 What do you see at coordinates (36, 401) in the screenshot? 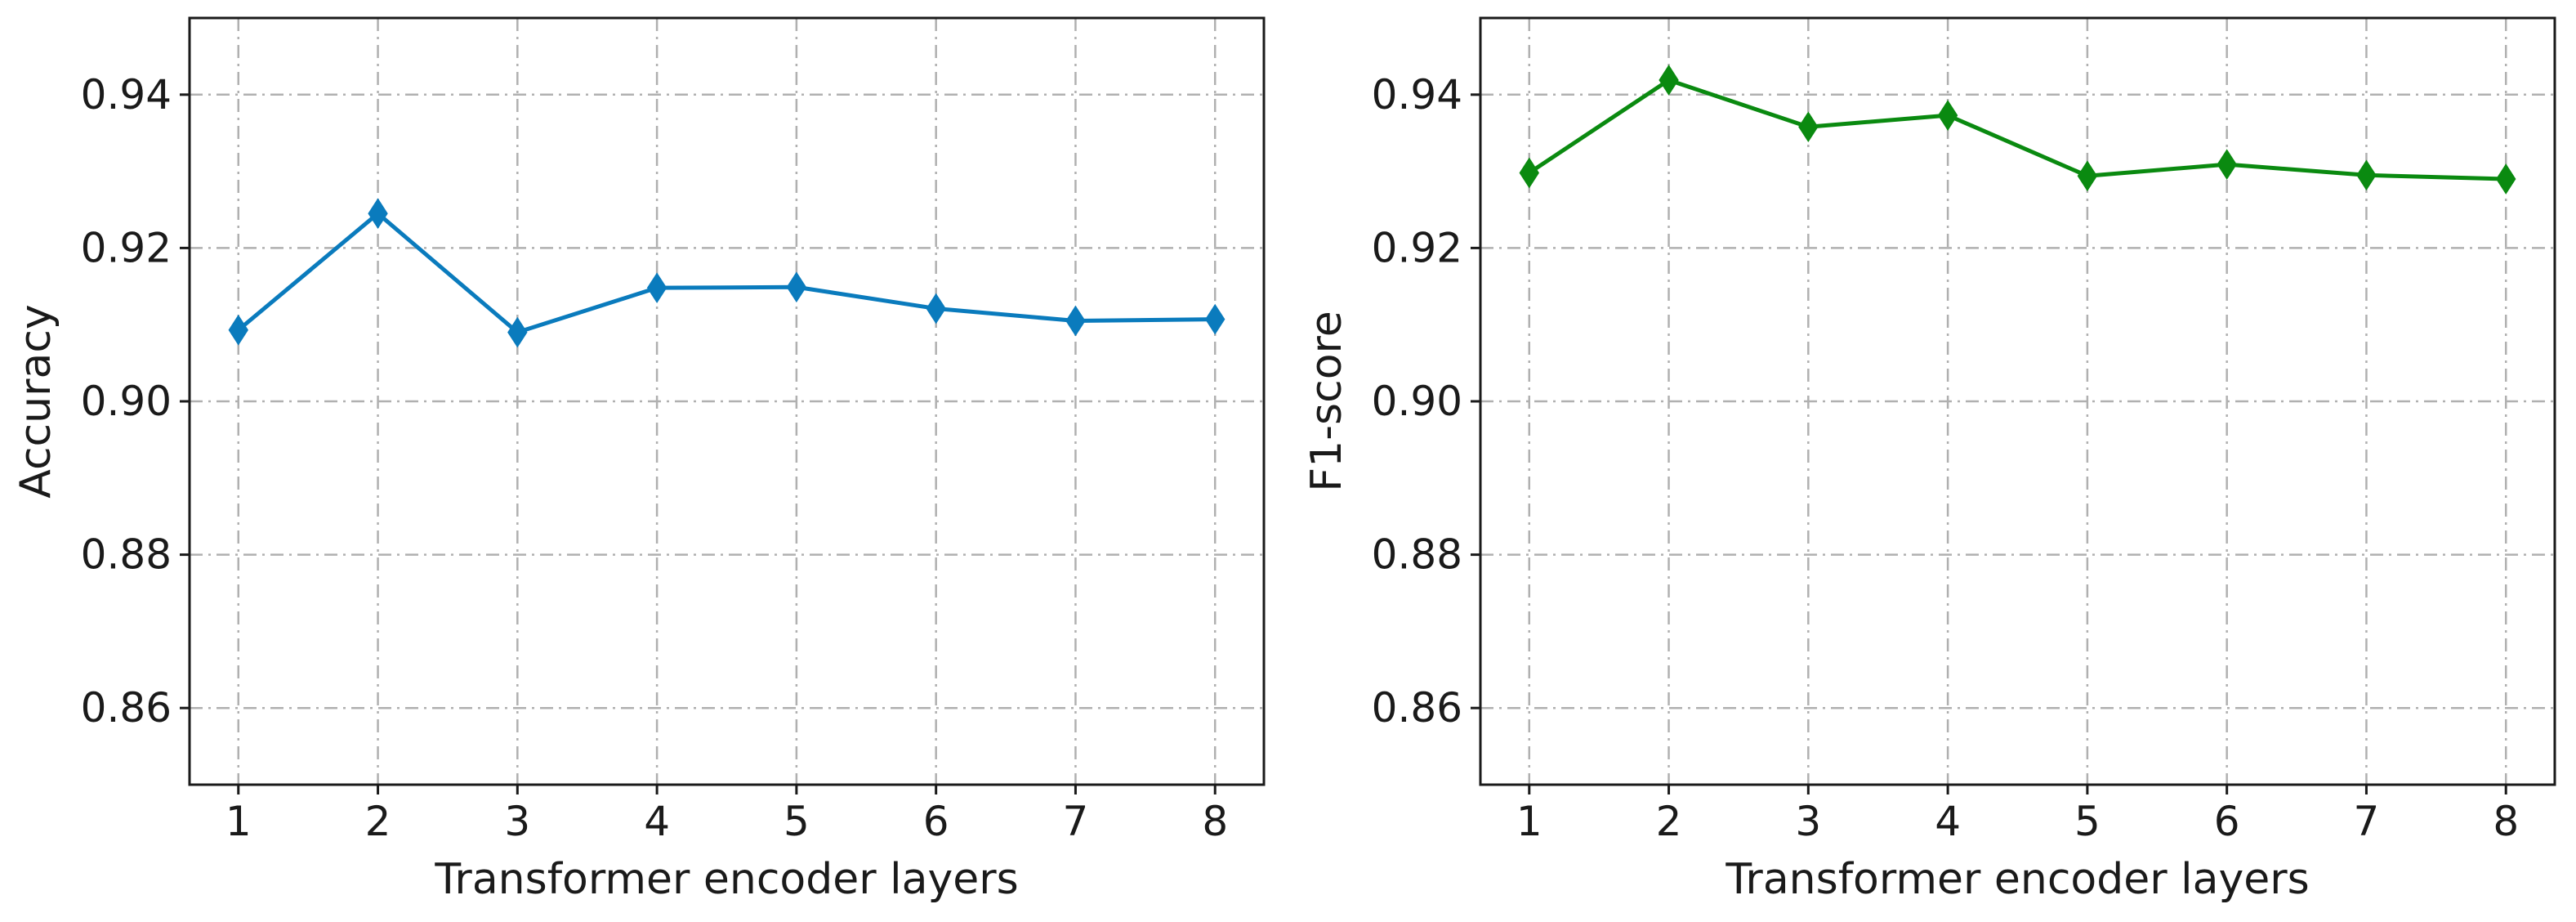
I see `y-axis-label: Accuracy` at bounding box center [36, 401].